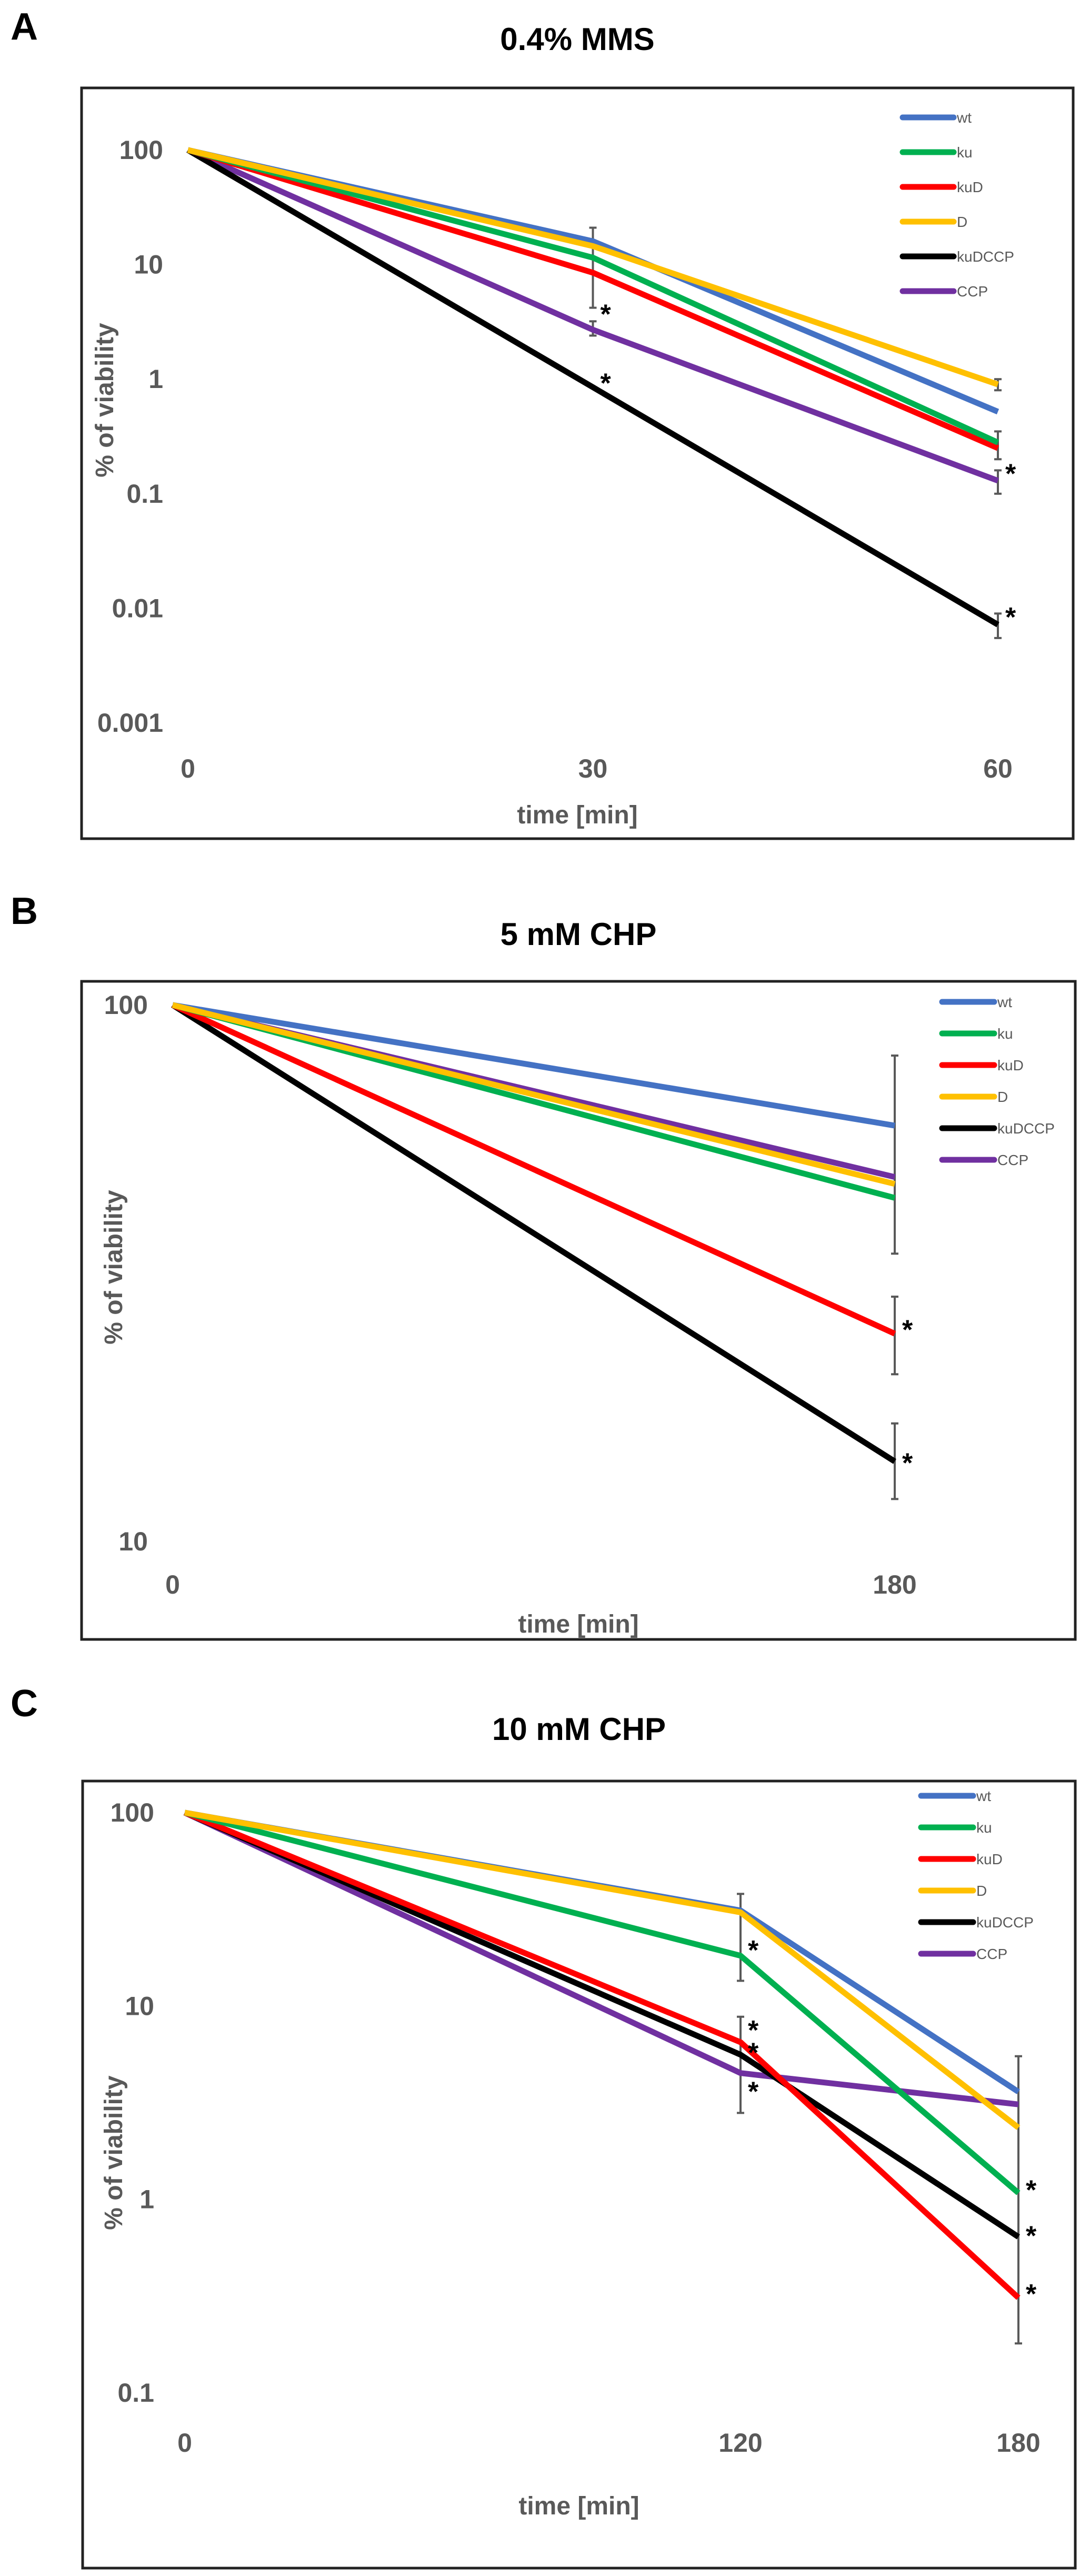  Describe the element at coordinates (24, 1704) in the screenshot. I see `panel-label: C` at that location.